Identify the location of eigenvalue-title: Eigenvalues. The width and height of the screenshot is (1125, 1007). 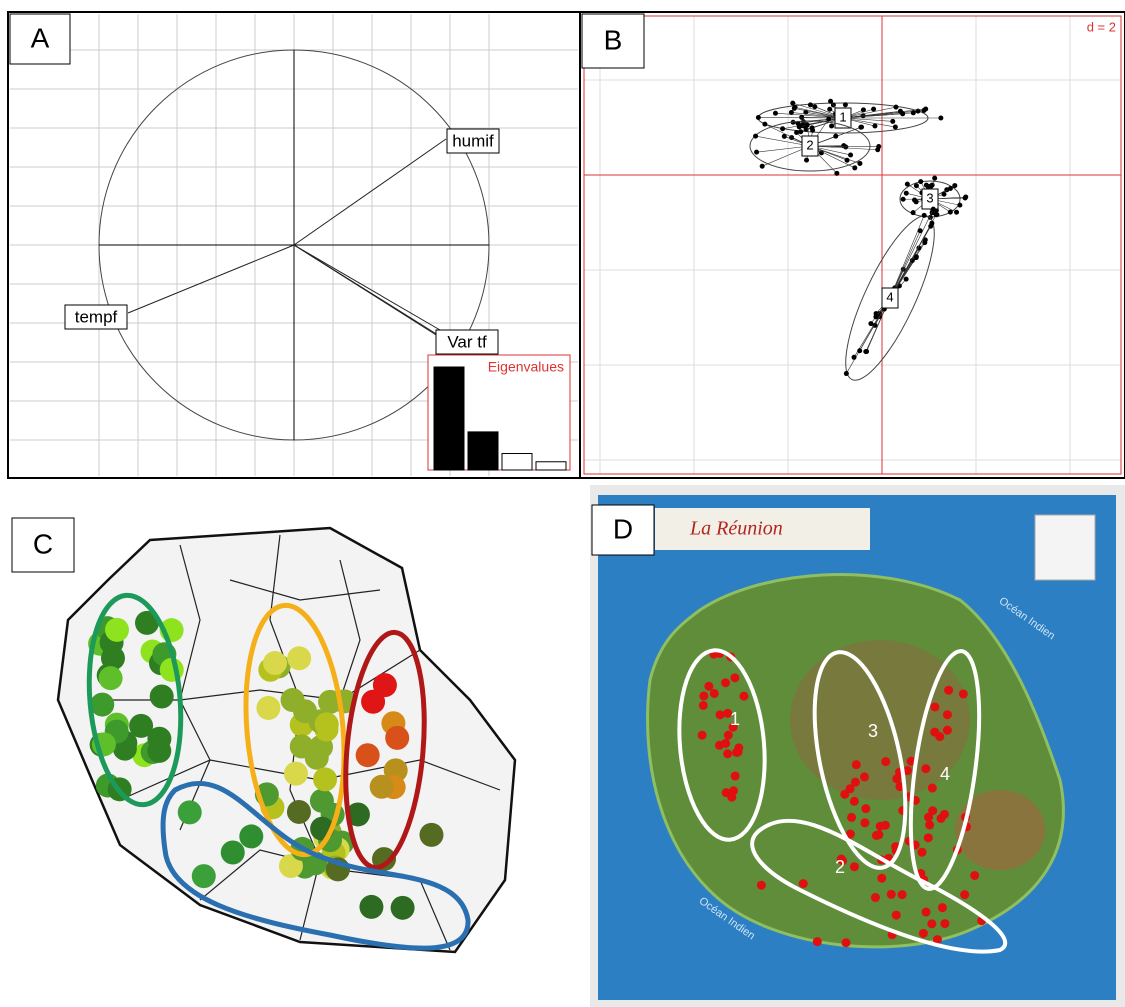
(526, 367).